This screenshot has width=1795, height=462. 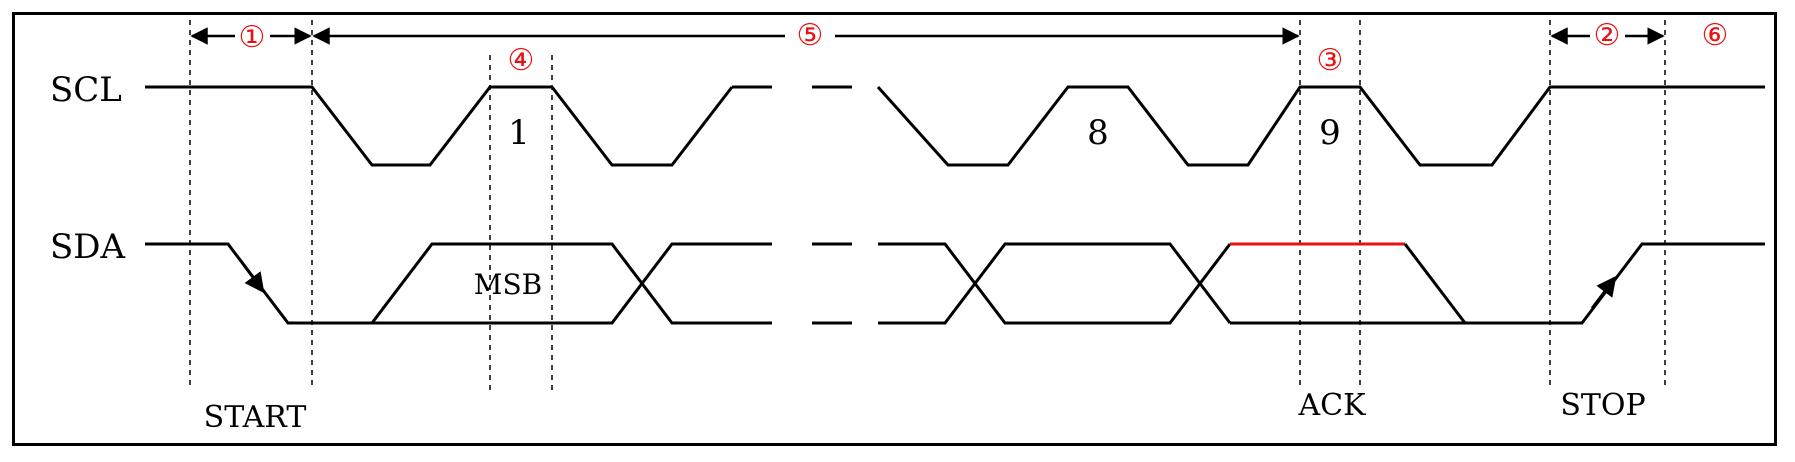 I want to click on start-slope-arrow, so click(x=251, y=276).